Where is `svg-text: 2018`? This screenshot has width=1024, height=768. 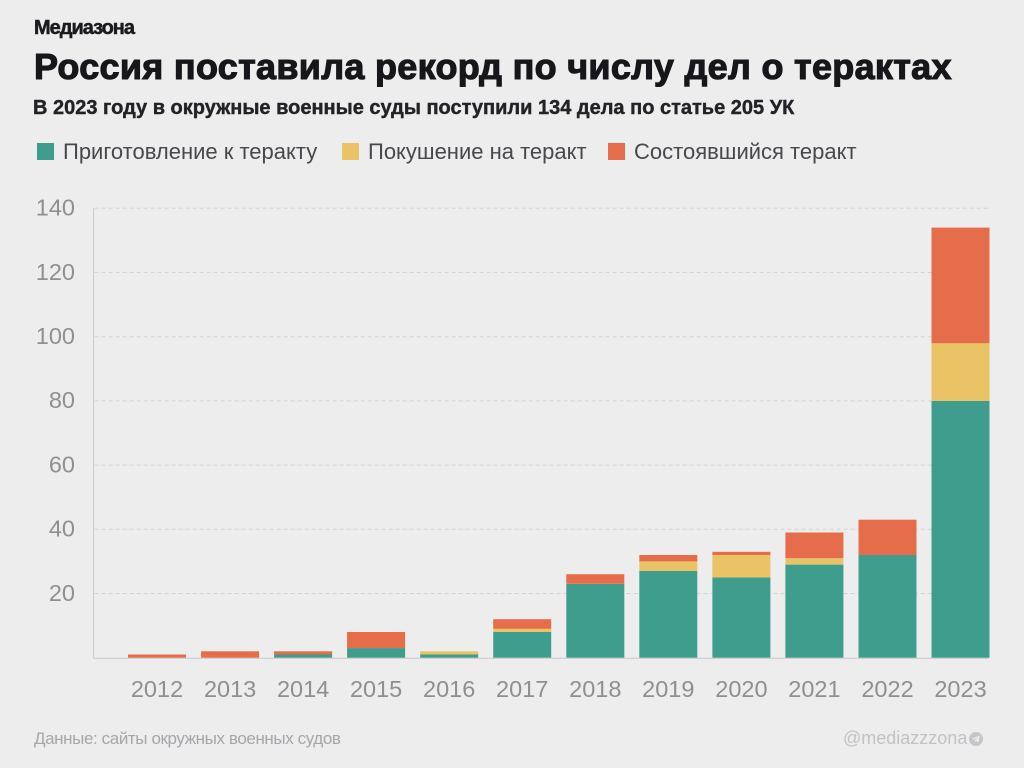 svg-text: 2018 is located at coordinates (595, 689).